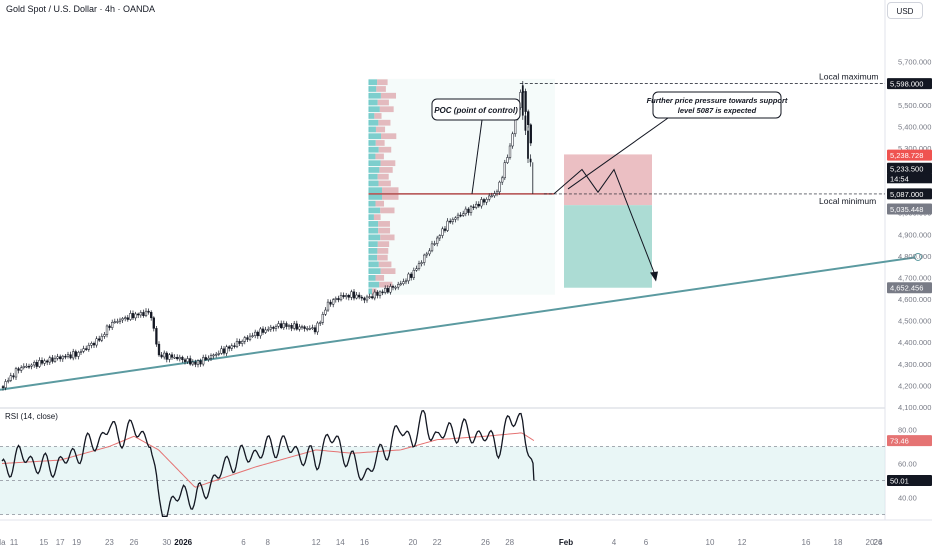 The height and width of the screenshot is (550, 932). Describe the element at coordinates (909, 481) in the screenshot. I see `rsi-value-tag-bg` at that location.